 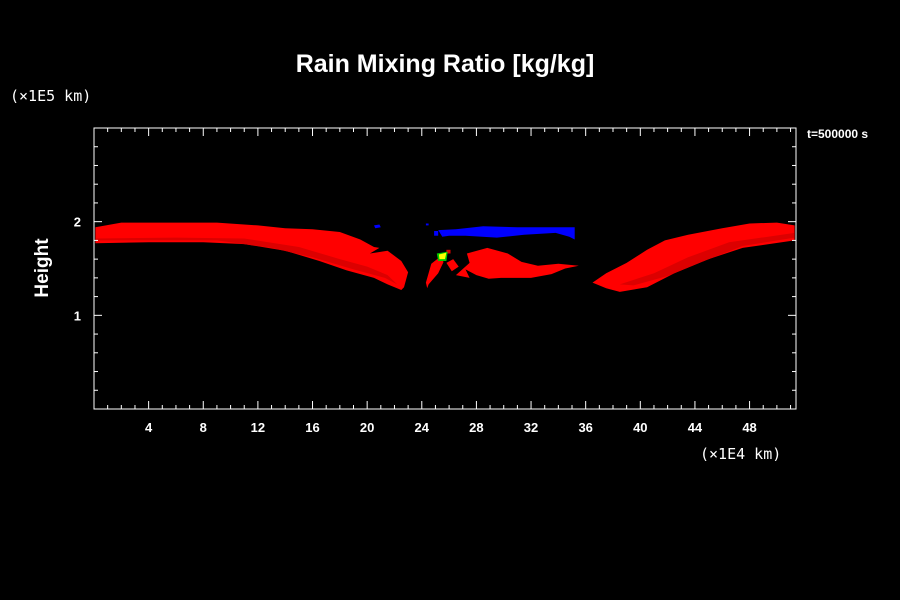 What do you see at coordinates (42, 268) in the screenshot?
I see `y-axis-label: Height` at bounding box center [42, 268].